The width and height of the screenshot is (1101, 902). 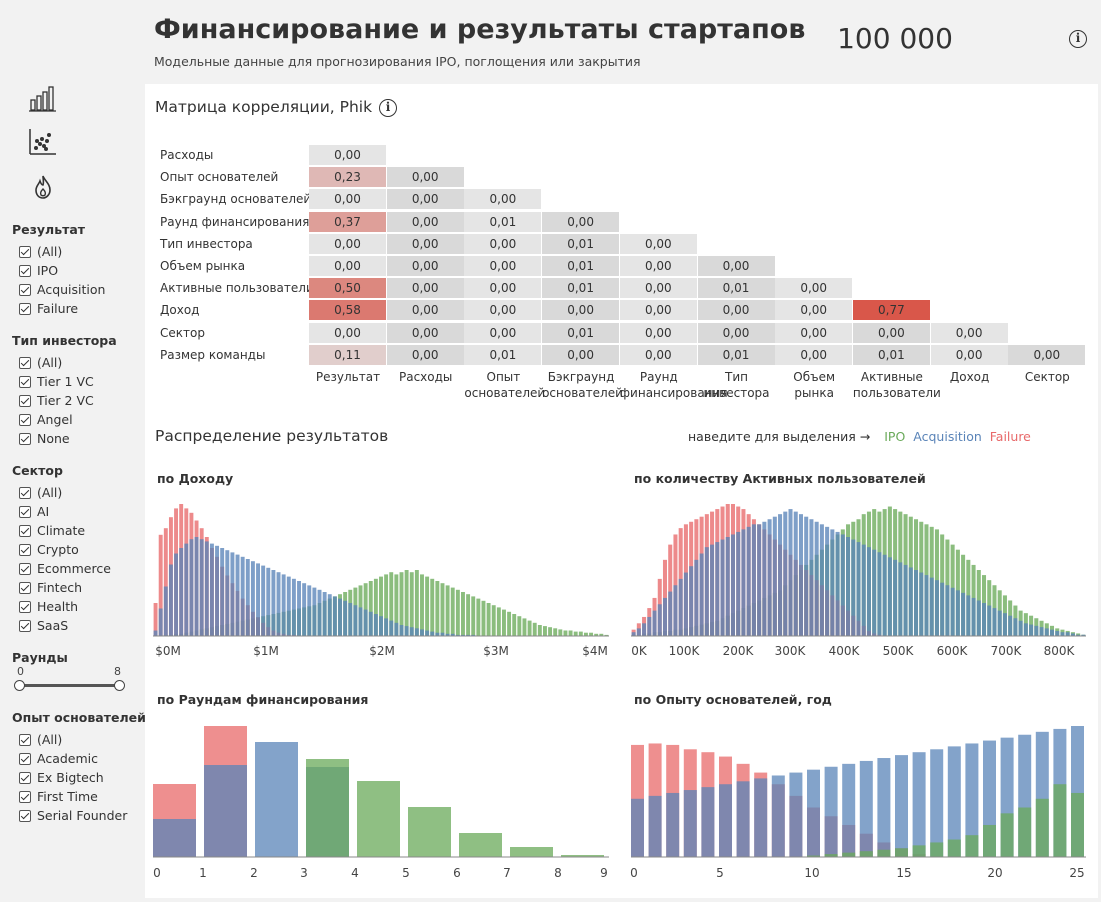 What do you see at coordinates (347, 310) in the screenshot?
I see `matrix-cell: 0,58` at bounding box center [347, 310].